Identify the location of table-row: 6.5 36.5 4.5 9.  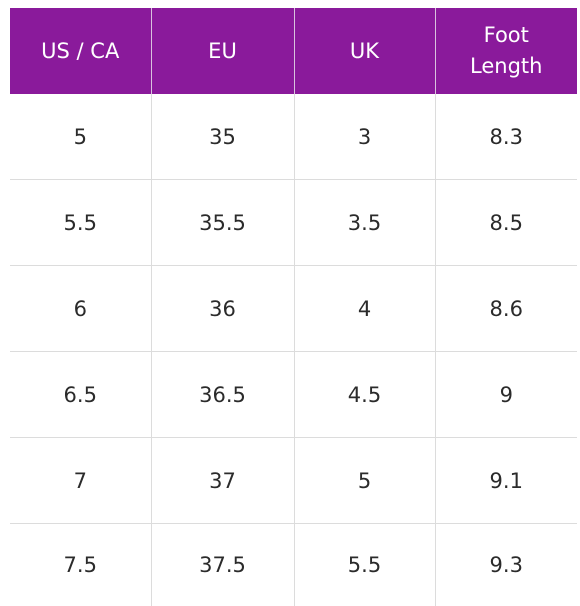
(293, 395).